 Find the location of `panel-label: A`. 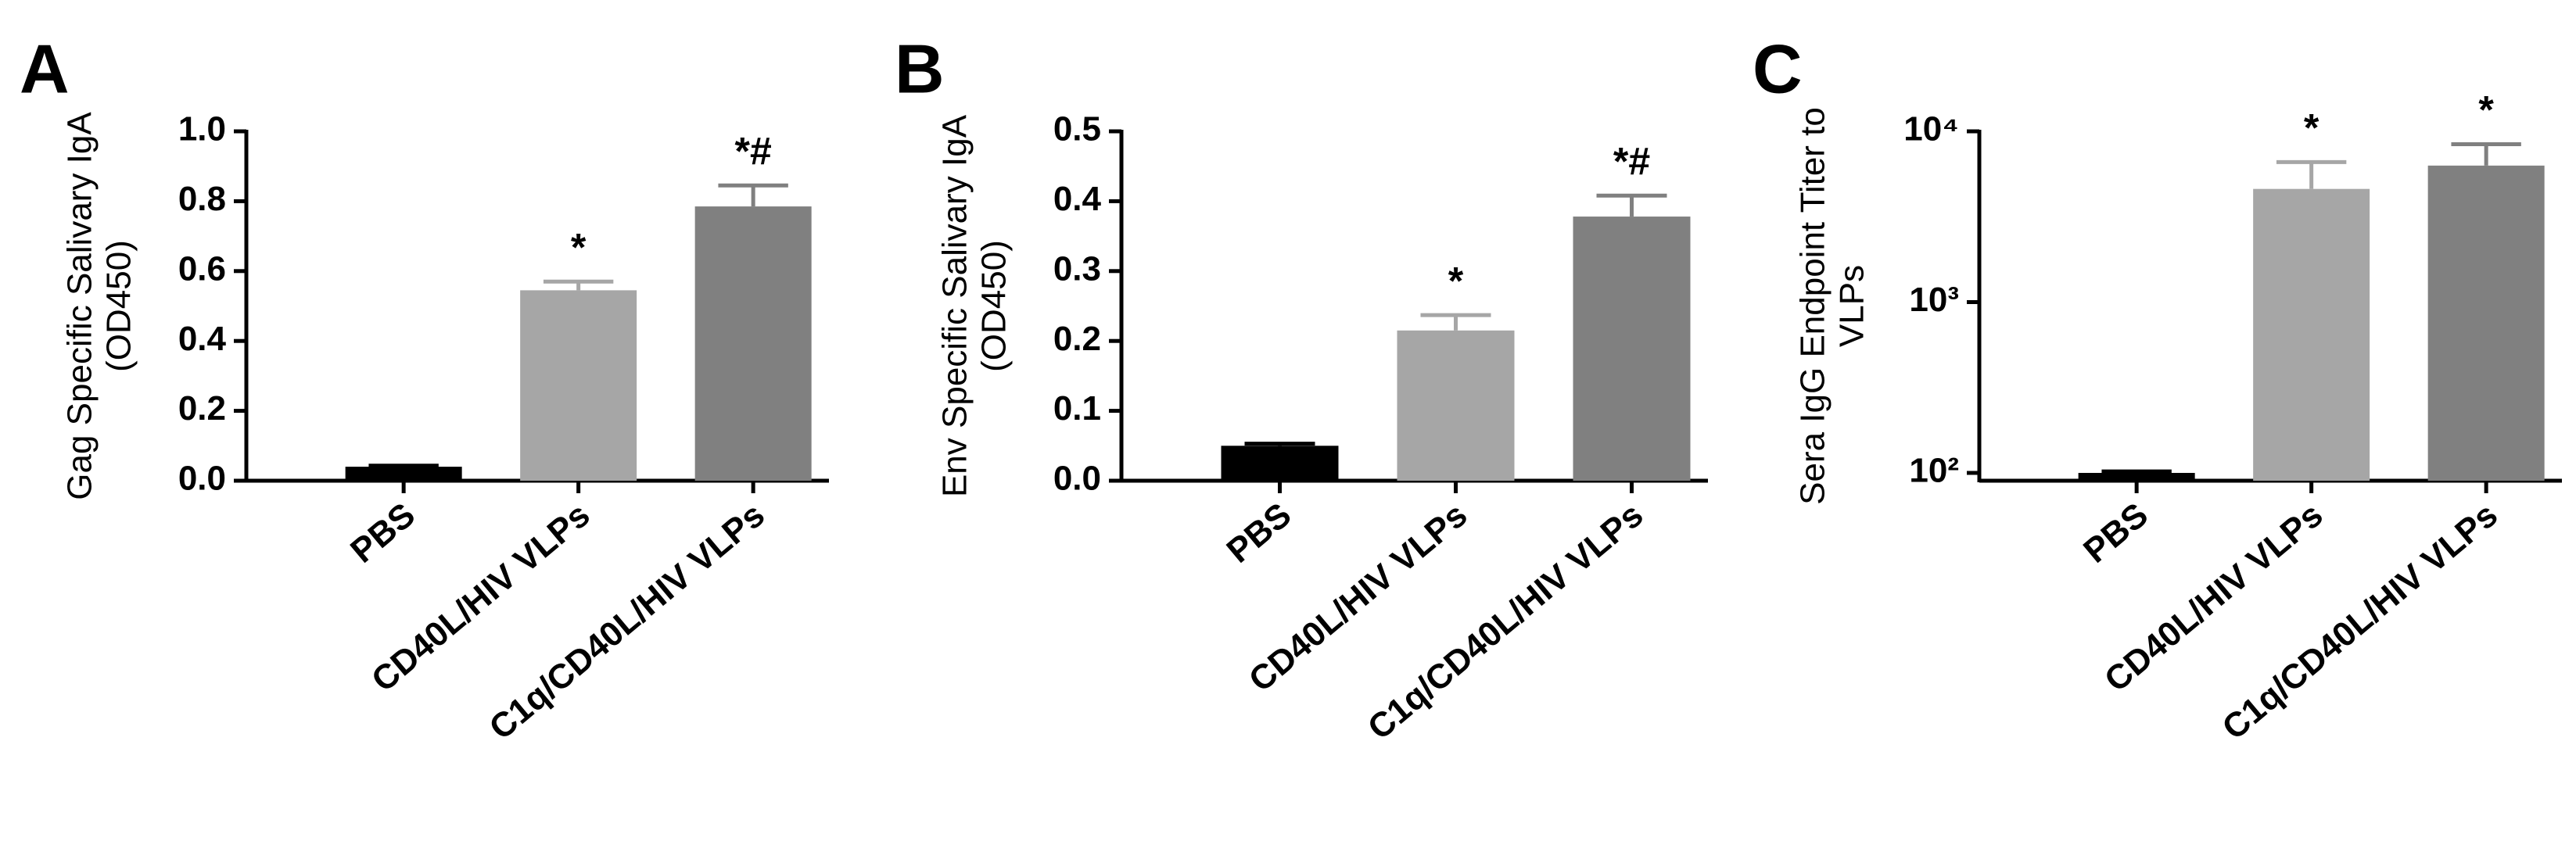

panel-label: A is located at coordinates (45, 68).